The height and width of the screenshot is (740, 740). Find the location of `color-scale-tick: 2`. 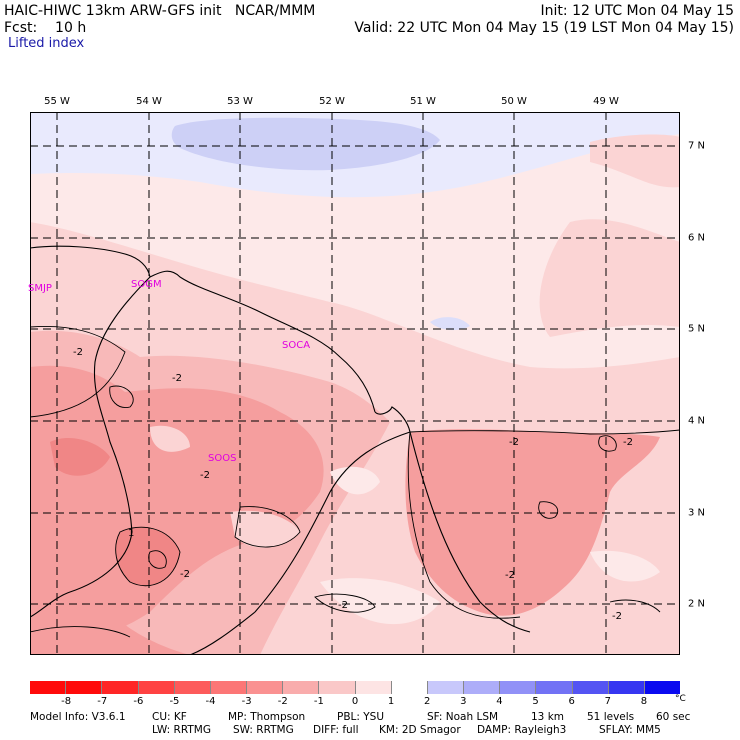

color-scale-tick: 2 is located at coordinates (427, 701).